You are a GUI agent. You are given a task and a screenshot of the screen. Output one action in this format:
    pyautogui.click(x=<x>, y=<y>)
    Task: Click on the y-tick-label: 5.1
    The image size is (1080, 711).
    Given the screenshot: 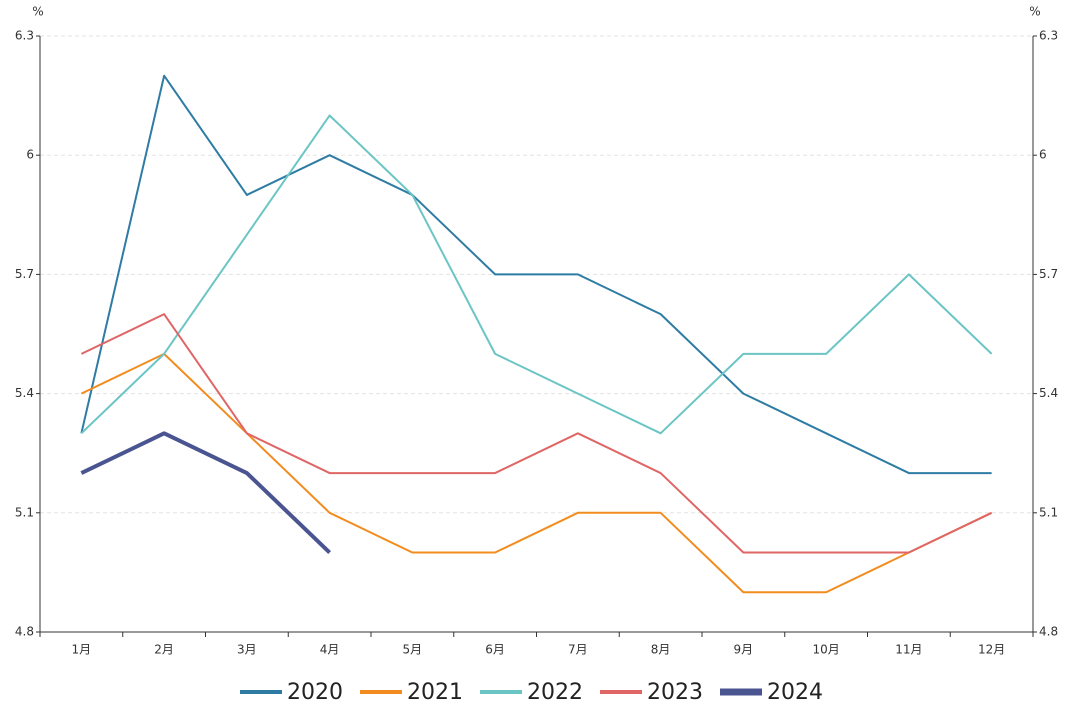 What is the action you would take?
    pyautogui.click(x=24, y=512)
    